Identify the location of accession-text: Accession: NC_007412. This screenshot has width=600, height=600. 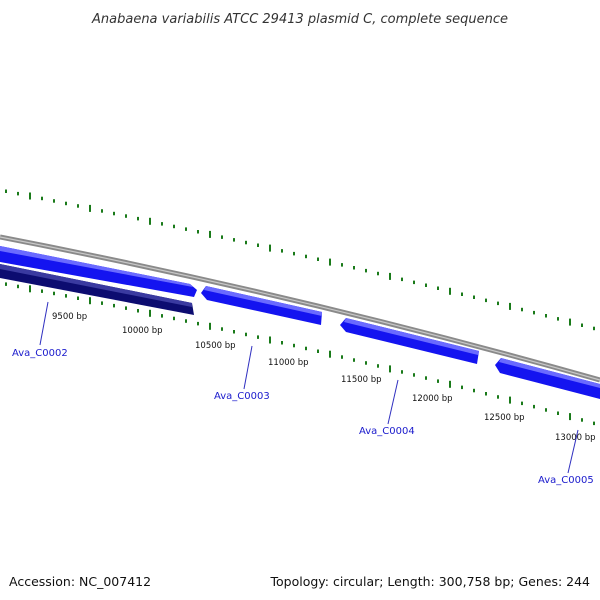
(80, 581).